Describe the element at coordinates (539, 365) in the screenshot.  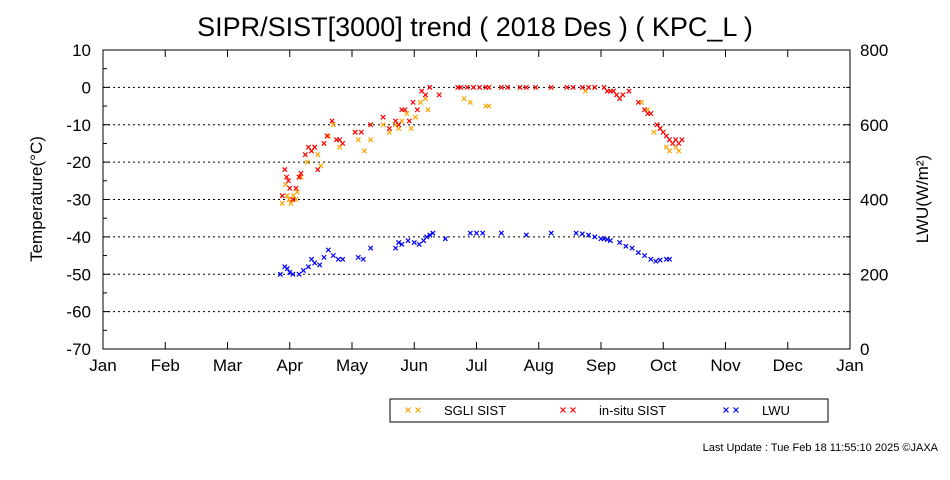
I see `x-tick-label: Aug` at that location.